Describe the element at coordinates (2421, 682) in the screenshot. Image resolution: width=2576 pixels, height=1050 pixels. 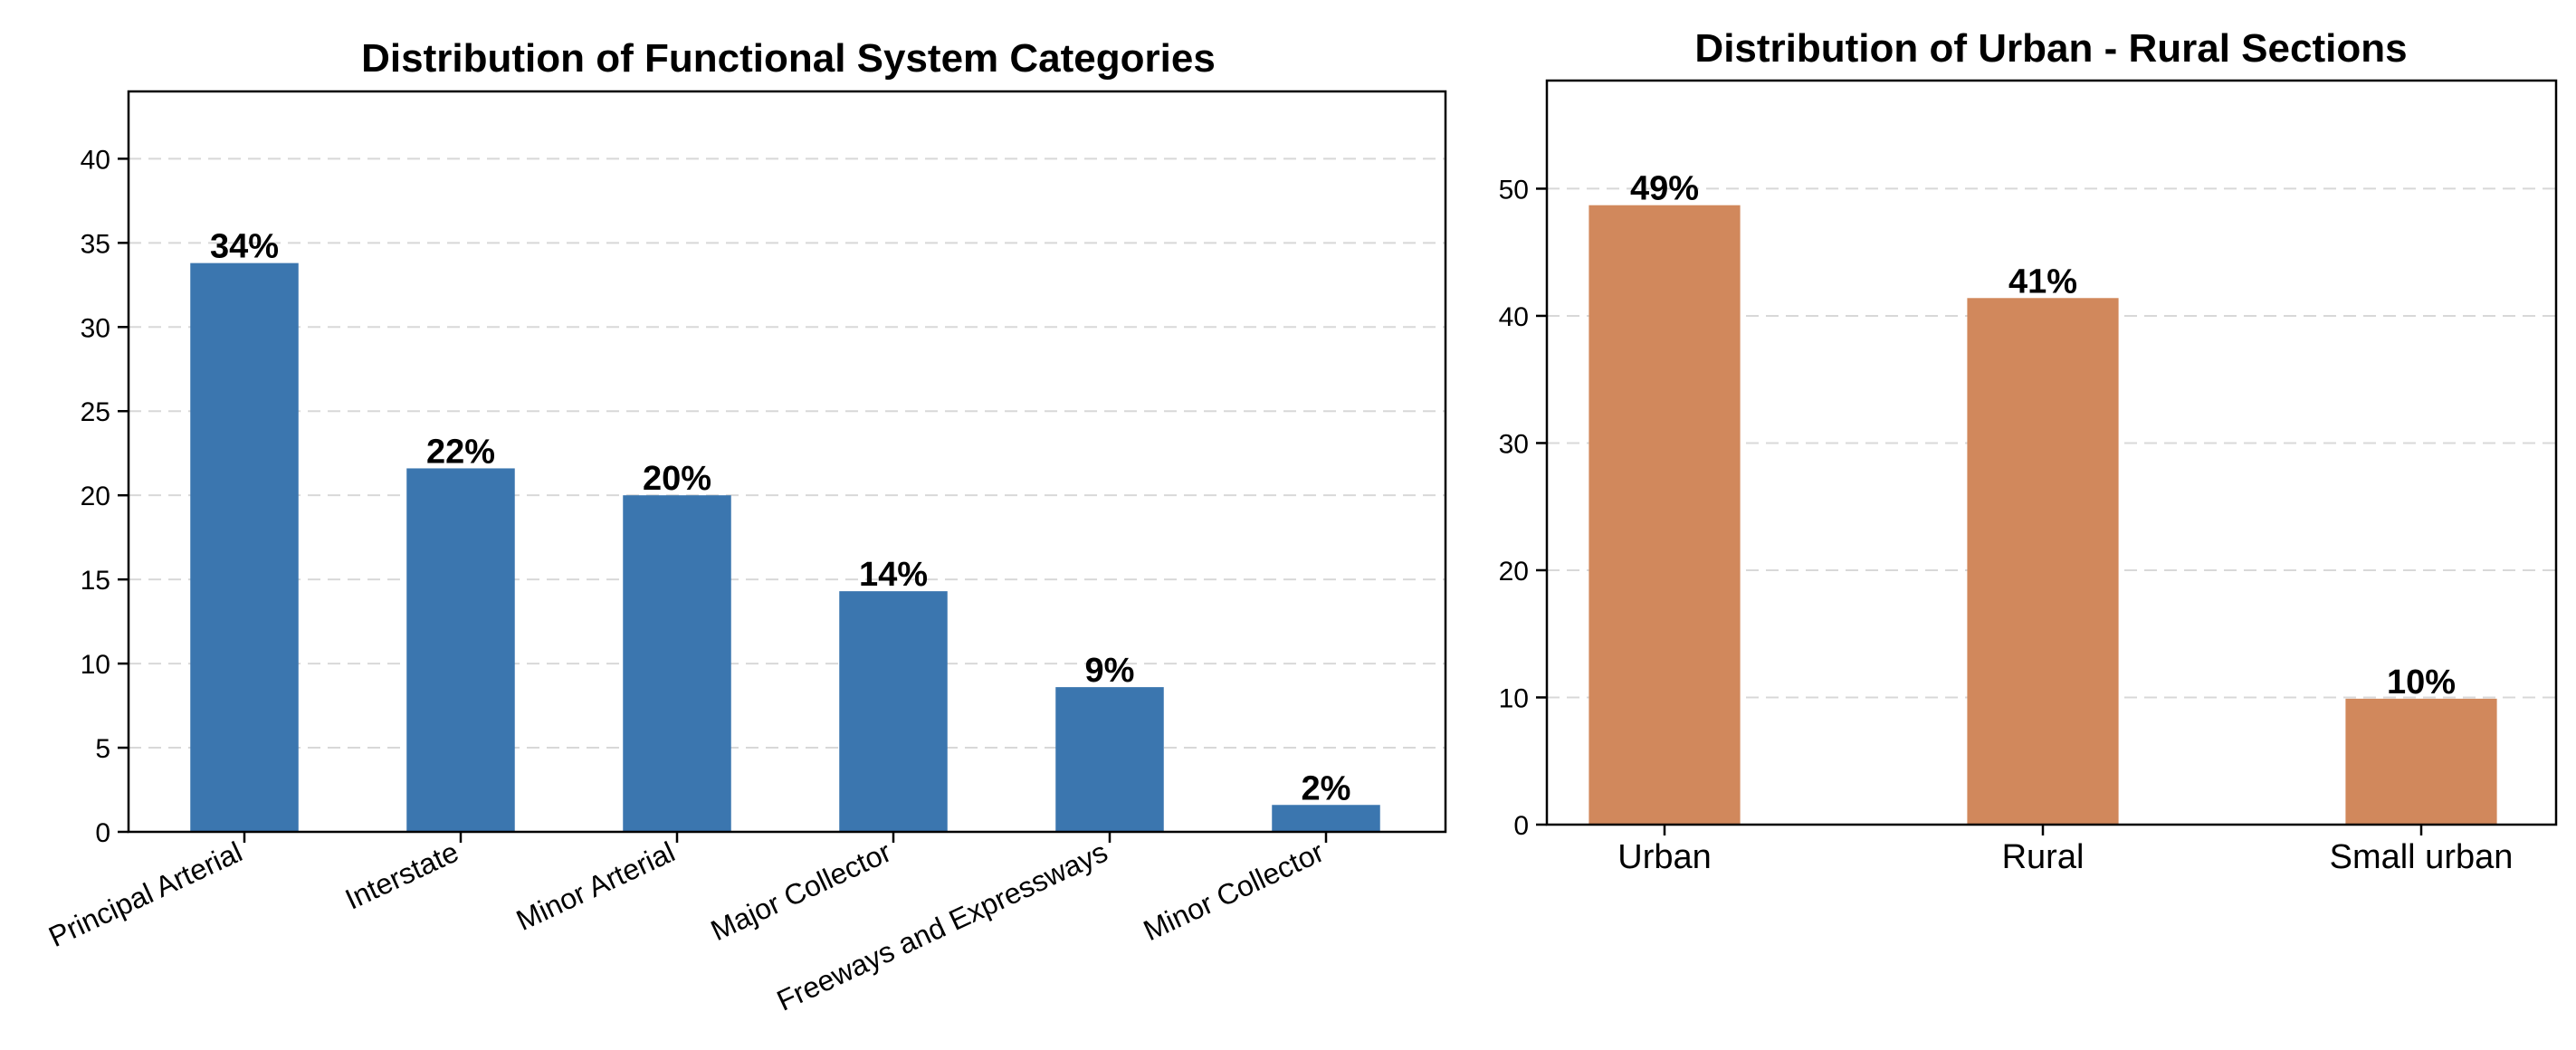
I see `data-label: 10%` at that location.